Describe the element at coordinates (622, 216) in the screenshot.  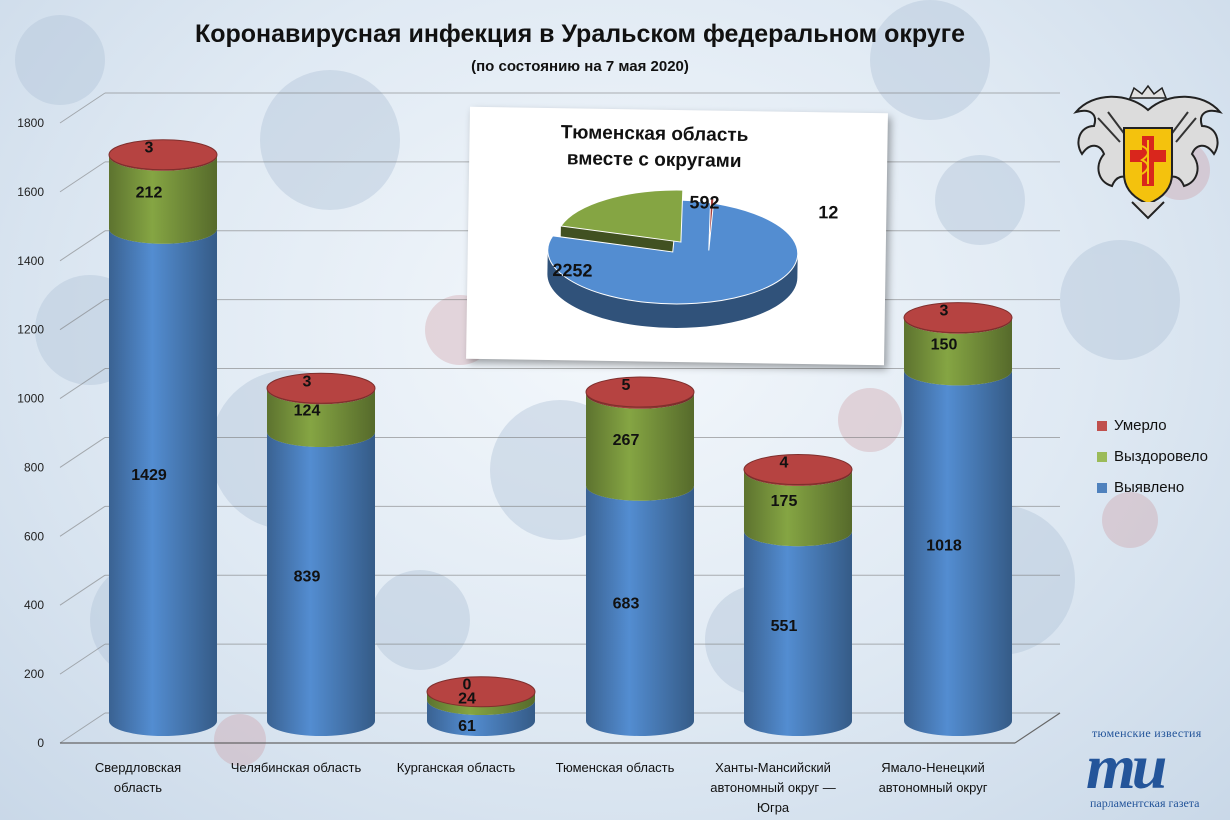
I see `pie-slice-recovered` at that location.